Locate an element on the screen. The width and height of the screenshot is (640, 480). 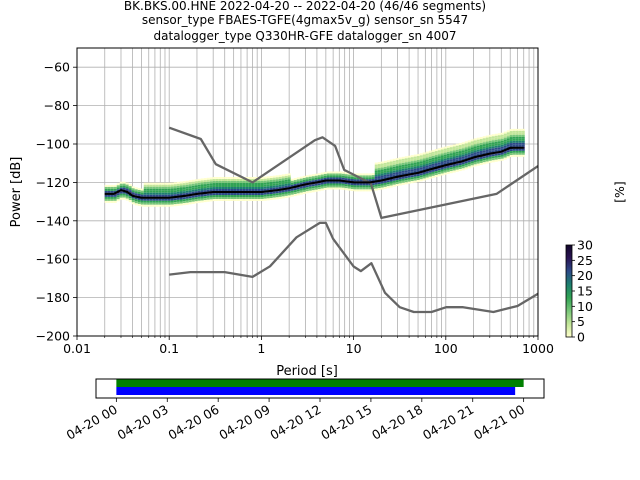
colorbar-tick-label: 25 is located at coordinates (585, 260).